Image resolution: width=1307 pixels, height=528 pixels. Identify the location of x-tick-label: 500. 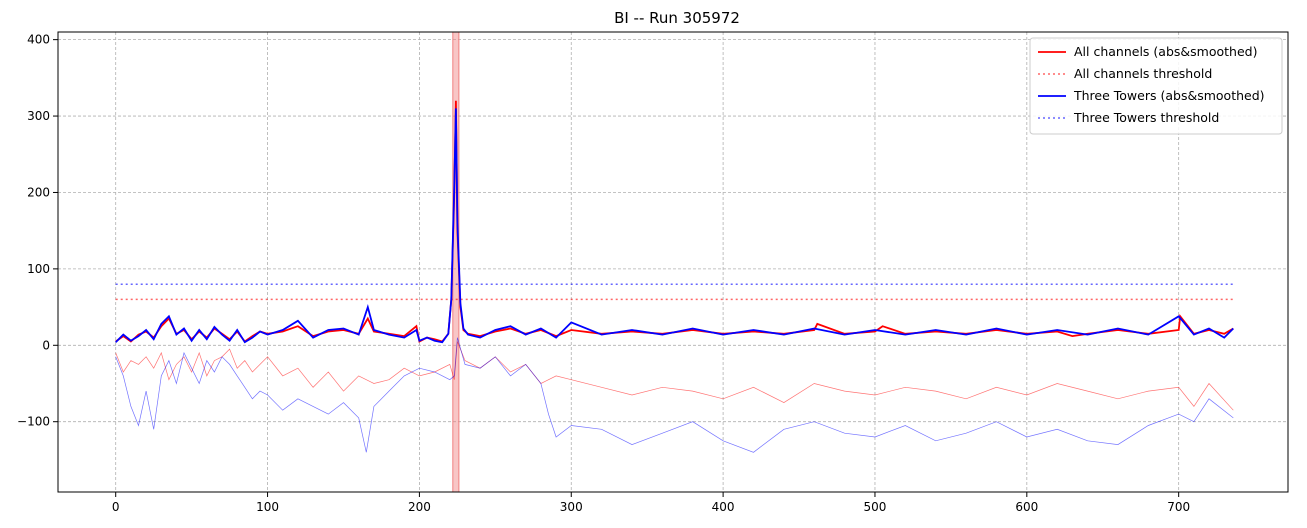
(875, 507).